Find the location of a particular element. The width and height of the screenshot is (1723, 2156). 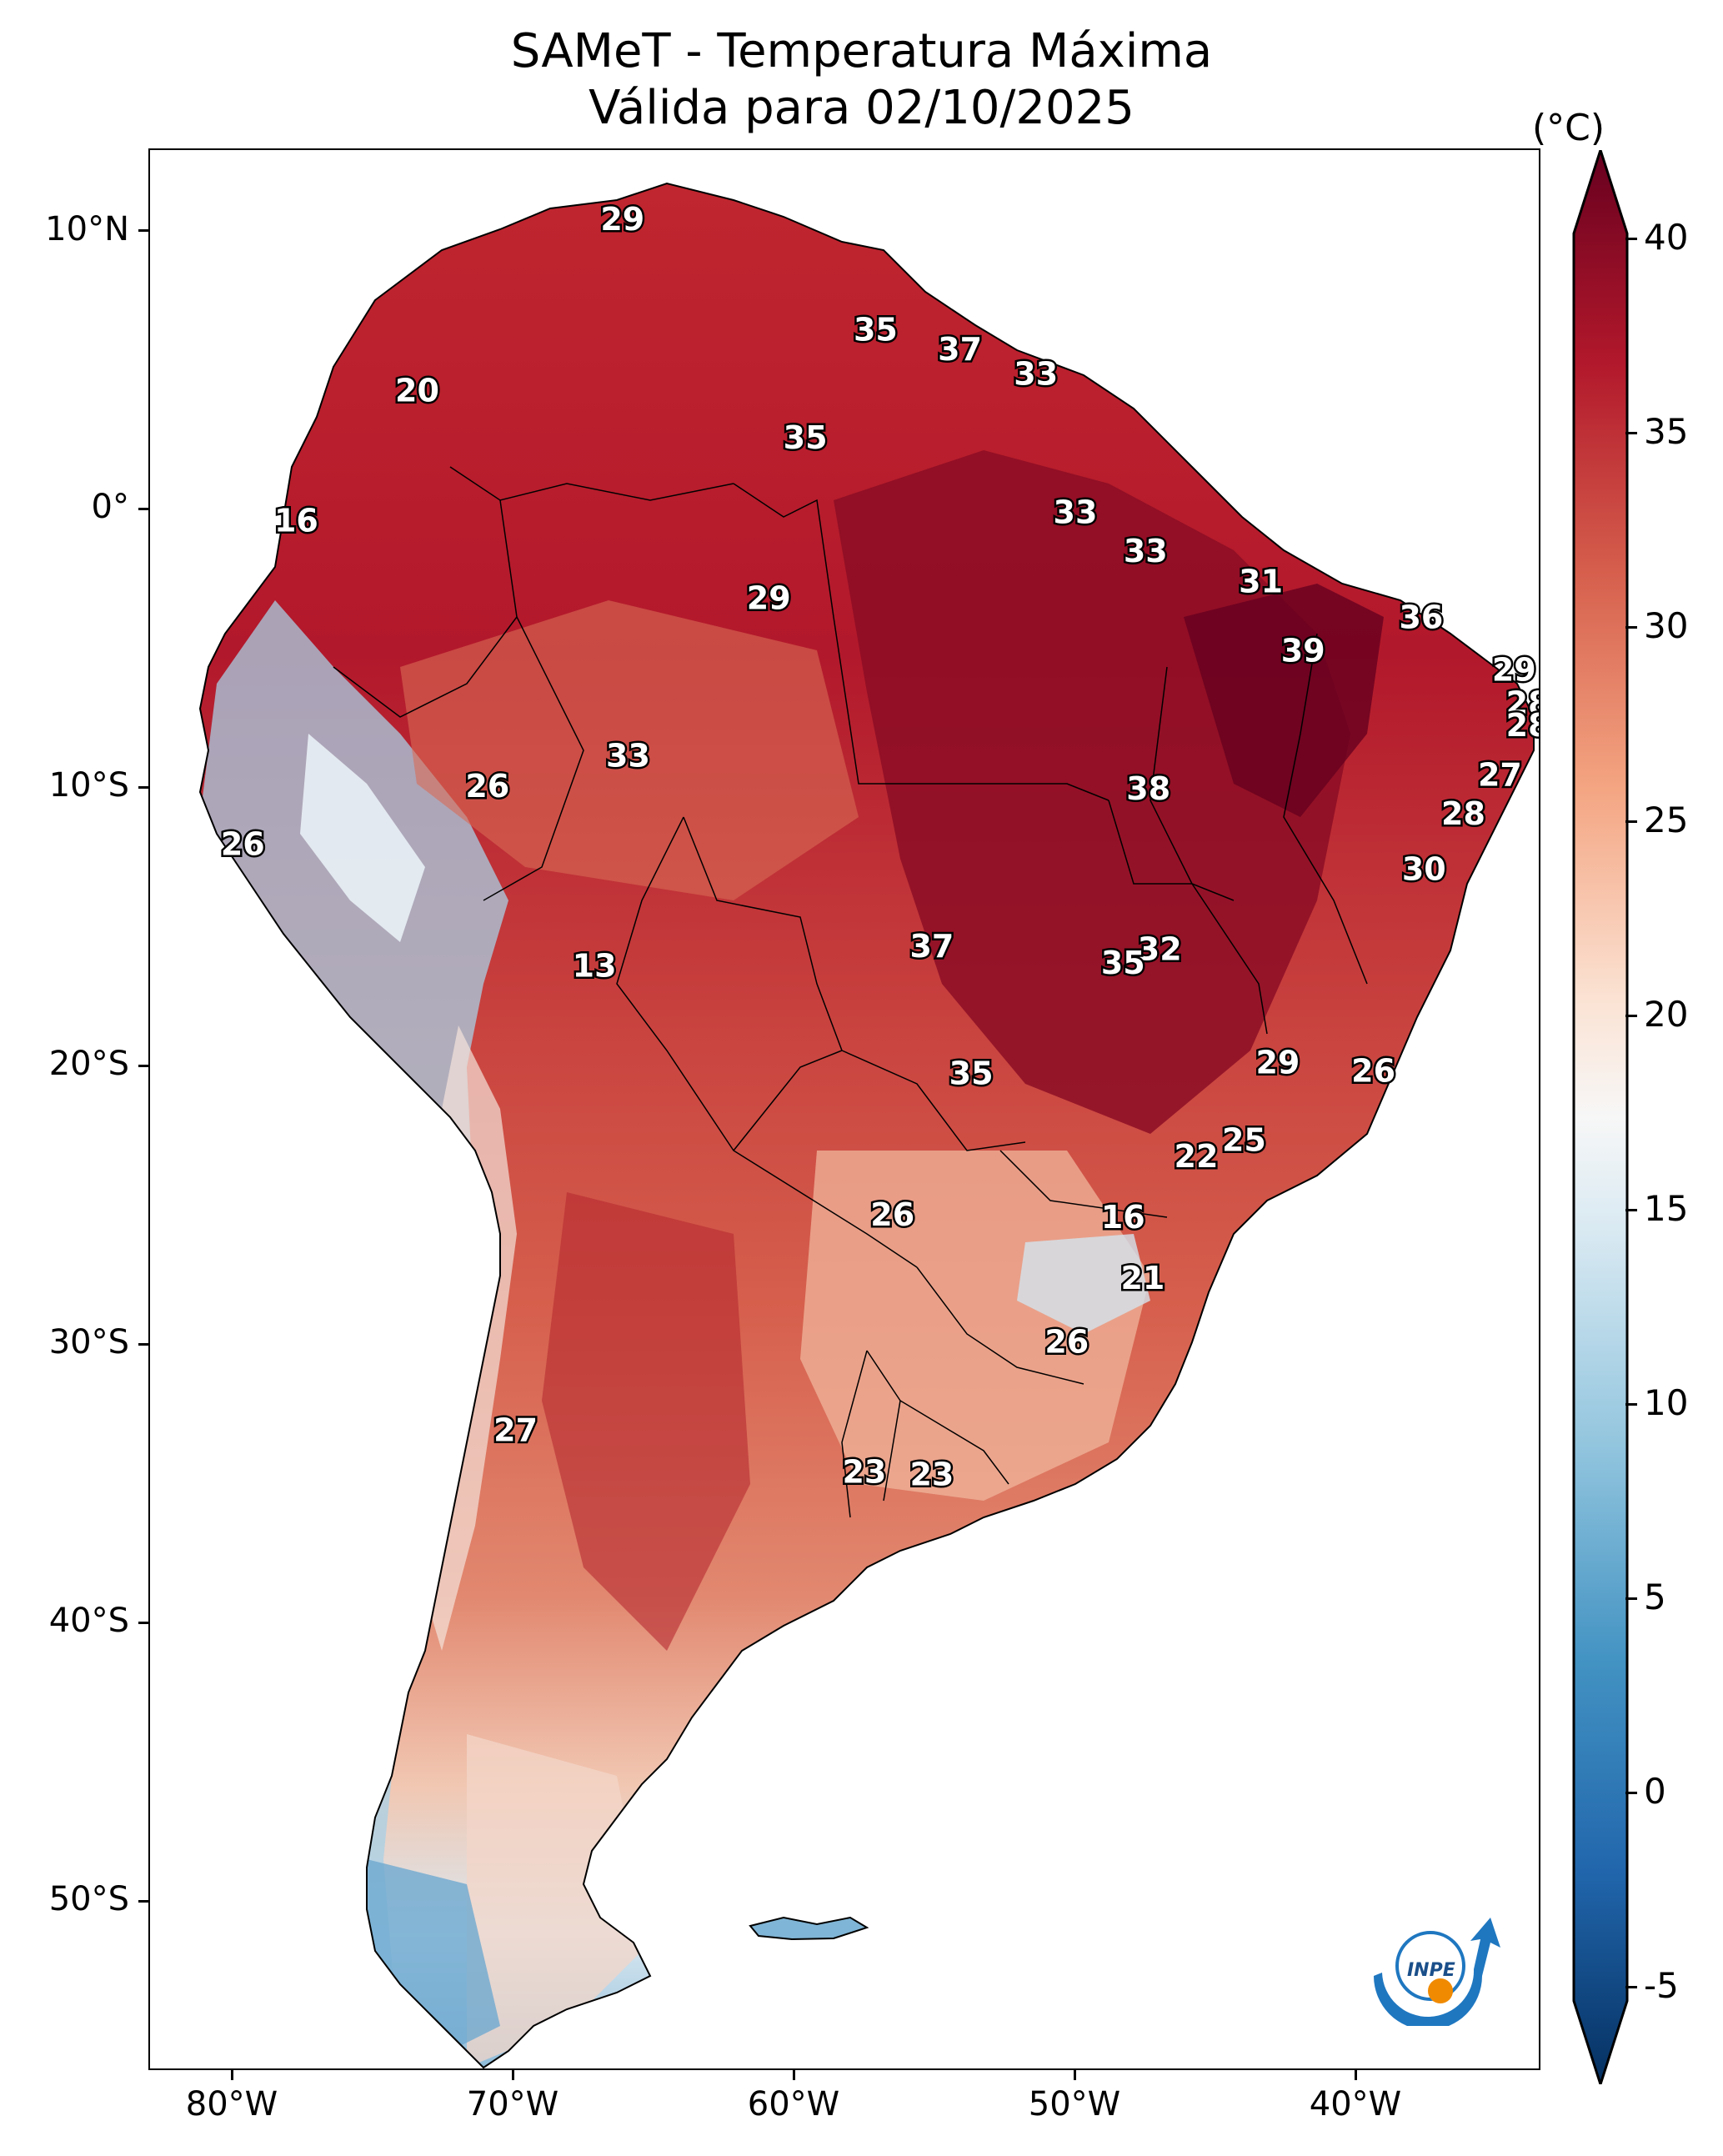

colorbar-tick-25: 25 is located at coordinates (1666, 820).